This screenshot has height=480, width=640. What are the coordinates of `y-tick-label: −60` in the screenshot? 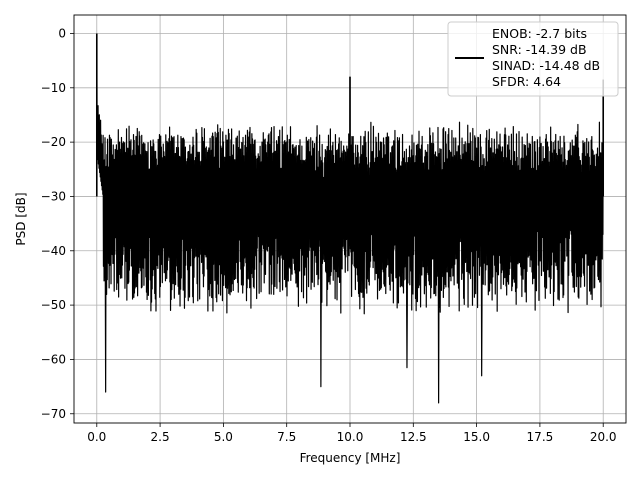 It's located at (53, 359).